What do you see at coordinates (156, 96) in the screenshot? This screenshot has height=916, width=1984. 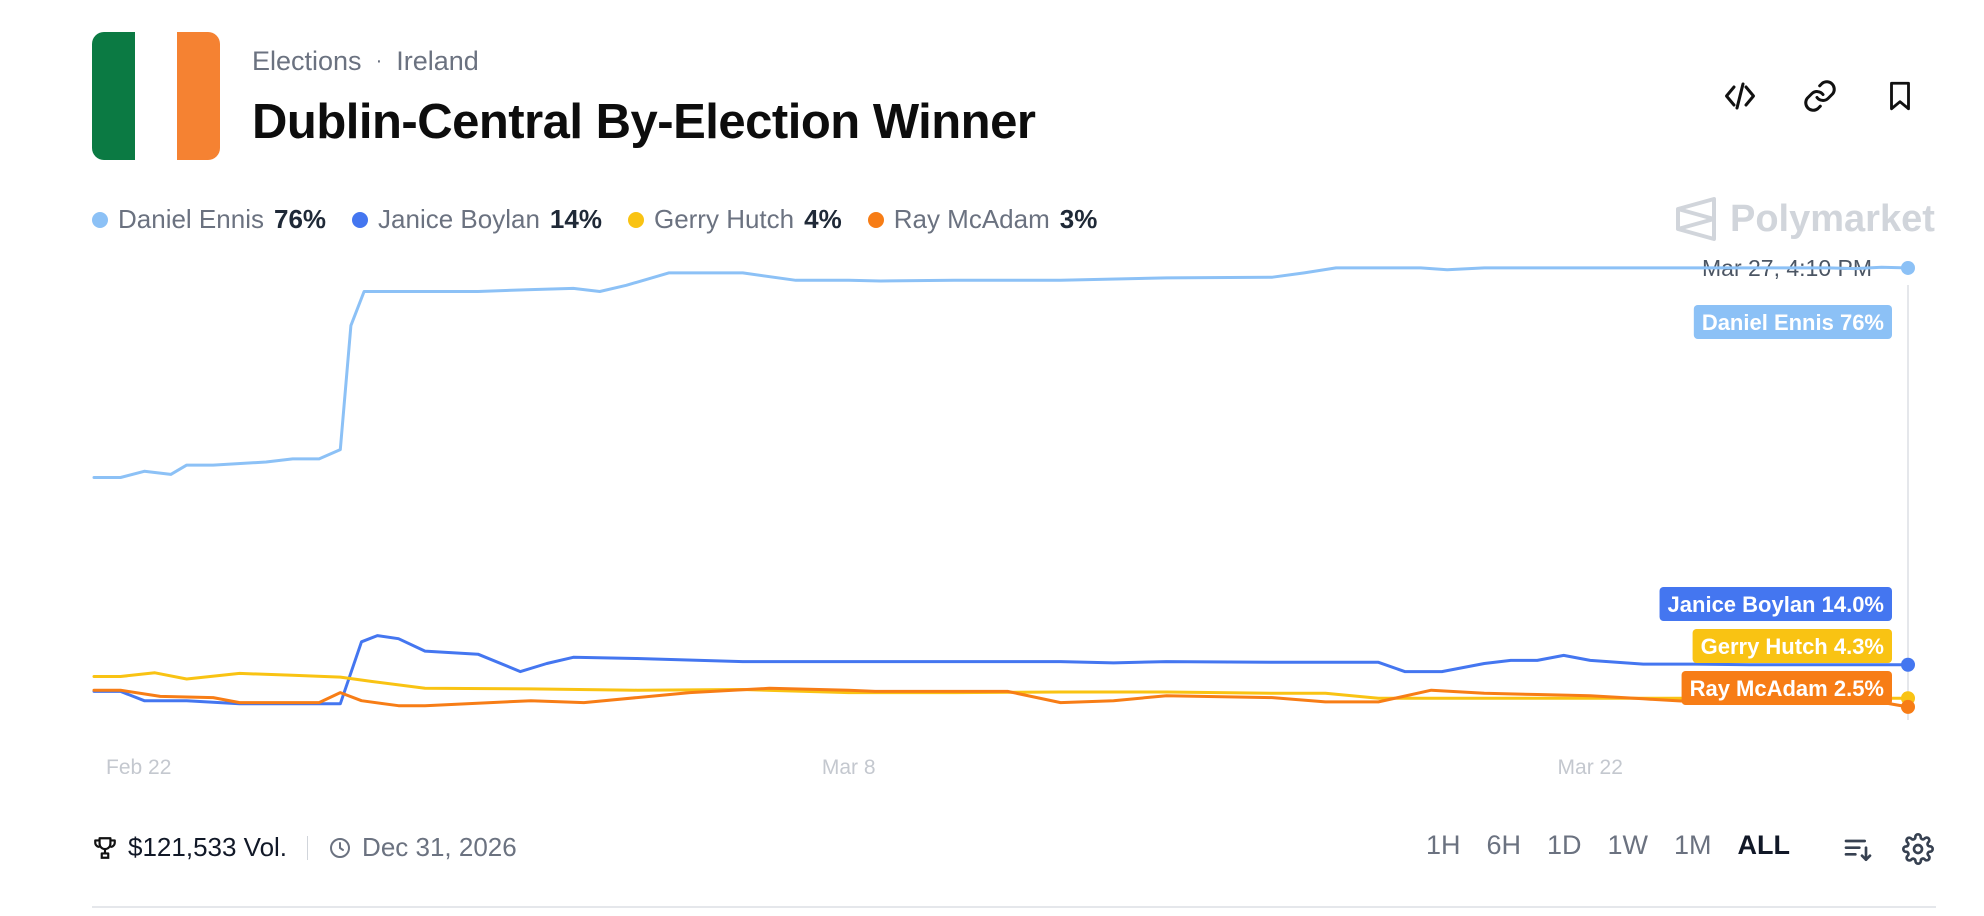 I see `ireland-flag-icon` at bounding box center [156, 96].